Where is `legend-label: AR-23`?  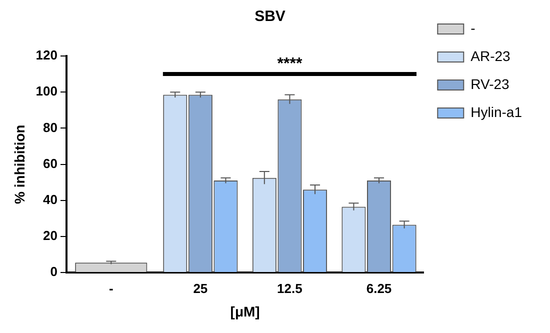 legend-label: AR-23 is located at coordinates (490, 56).